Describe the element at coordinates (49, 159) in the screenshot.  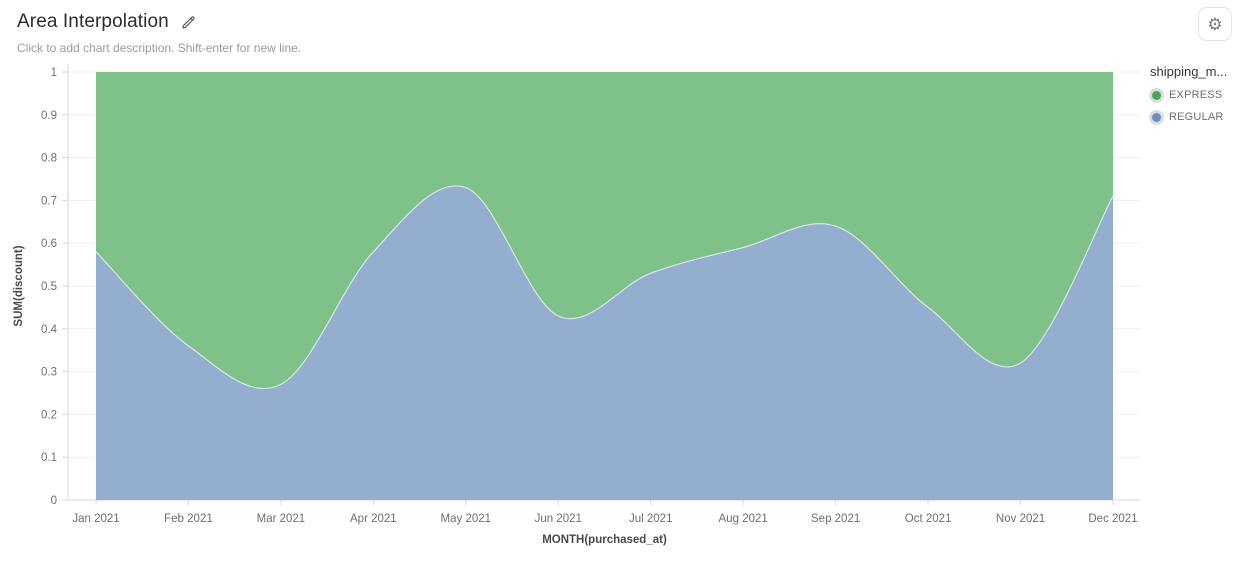
I see `y-tick-label: 0.8` at that location.